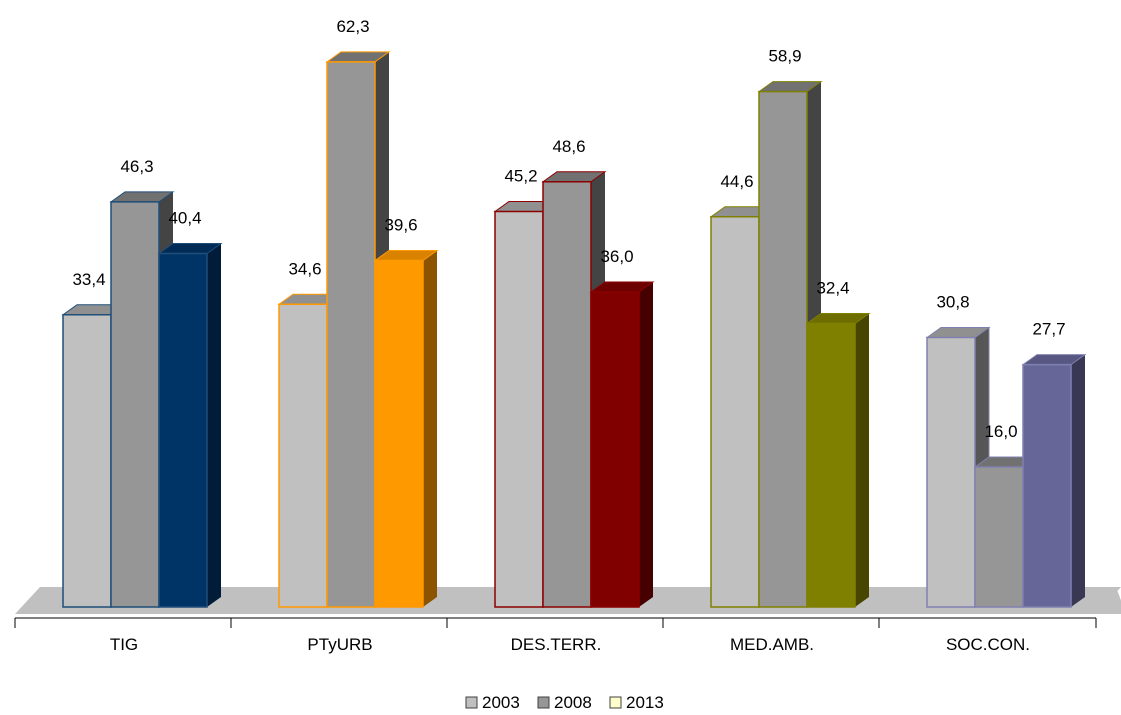  What do you see at coordinates (1000, 431) in the screenshot?
I see `data-label: 16,0` at bounding box center [1000, 431].